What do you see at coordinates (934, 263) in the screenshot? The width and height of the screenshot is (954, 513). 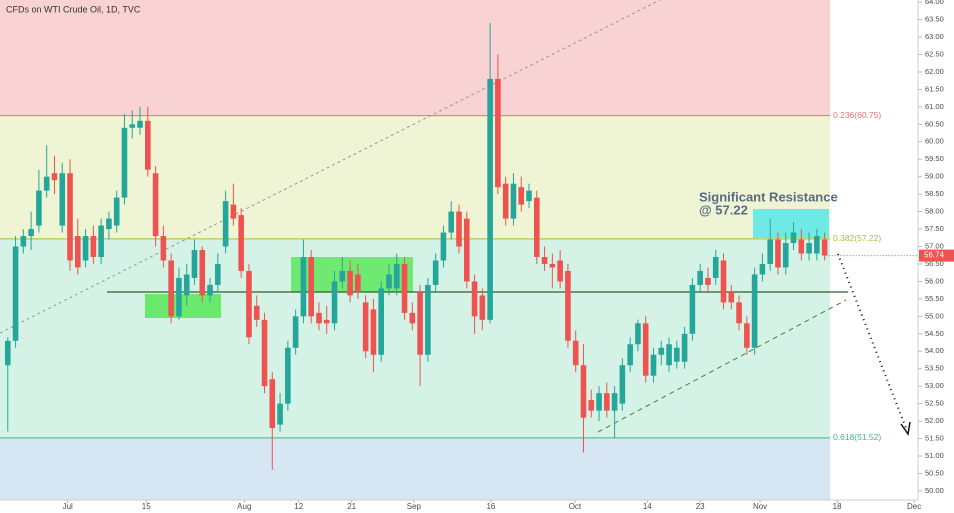 I see `y-tick-label: 56.50` at bounding box center [934, 263].